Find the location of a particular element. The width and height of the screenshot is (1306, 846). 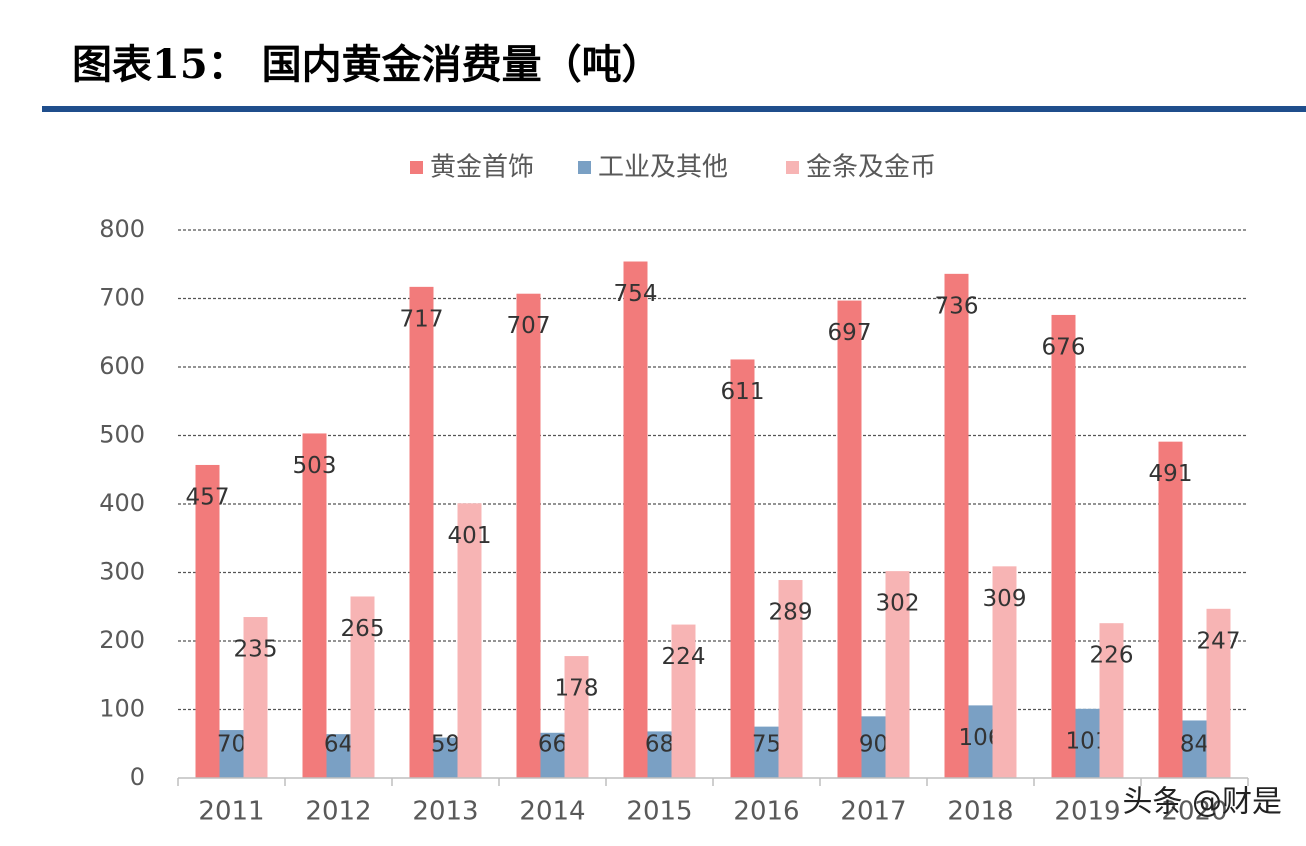

data-label: 265 is located at coordinates (363, 629).